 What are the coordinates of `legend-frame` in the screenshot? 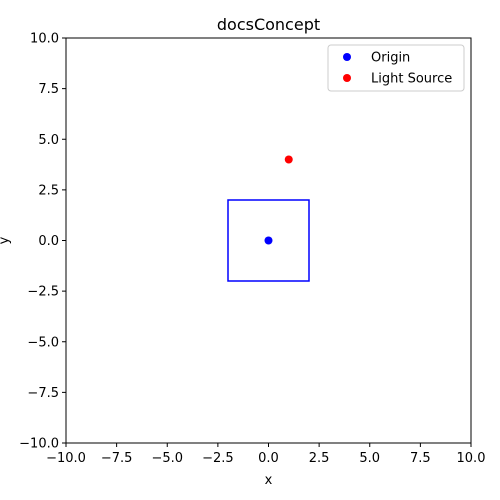 It's located at (396, 68).